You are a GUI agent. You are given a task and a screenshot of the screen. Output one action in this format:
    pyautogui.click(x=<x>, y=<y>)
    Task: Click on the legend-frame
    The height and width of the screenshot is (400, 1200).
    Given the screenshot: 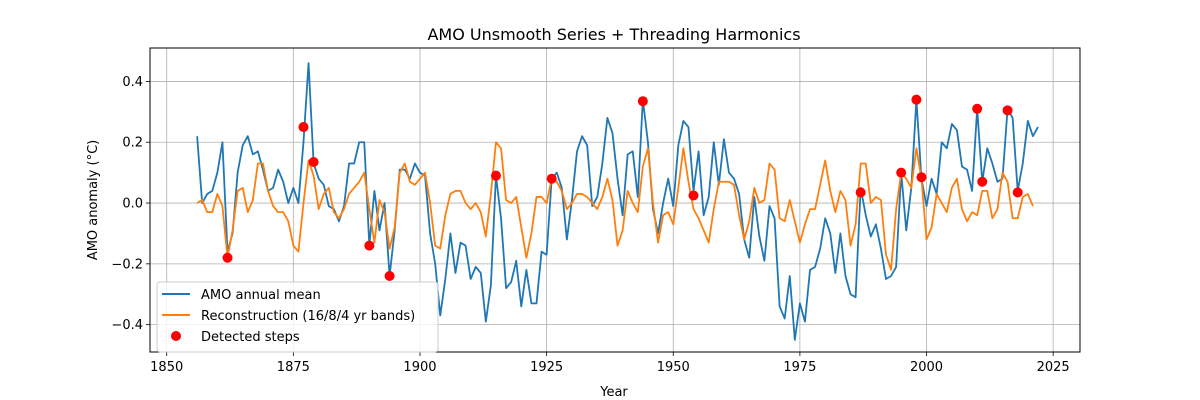 What is the action you would take?
    pyautogui.click(x=297, y=317)
    